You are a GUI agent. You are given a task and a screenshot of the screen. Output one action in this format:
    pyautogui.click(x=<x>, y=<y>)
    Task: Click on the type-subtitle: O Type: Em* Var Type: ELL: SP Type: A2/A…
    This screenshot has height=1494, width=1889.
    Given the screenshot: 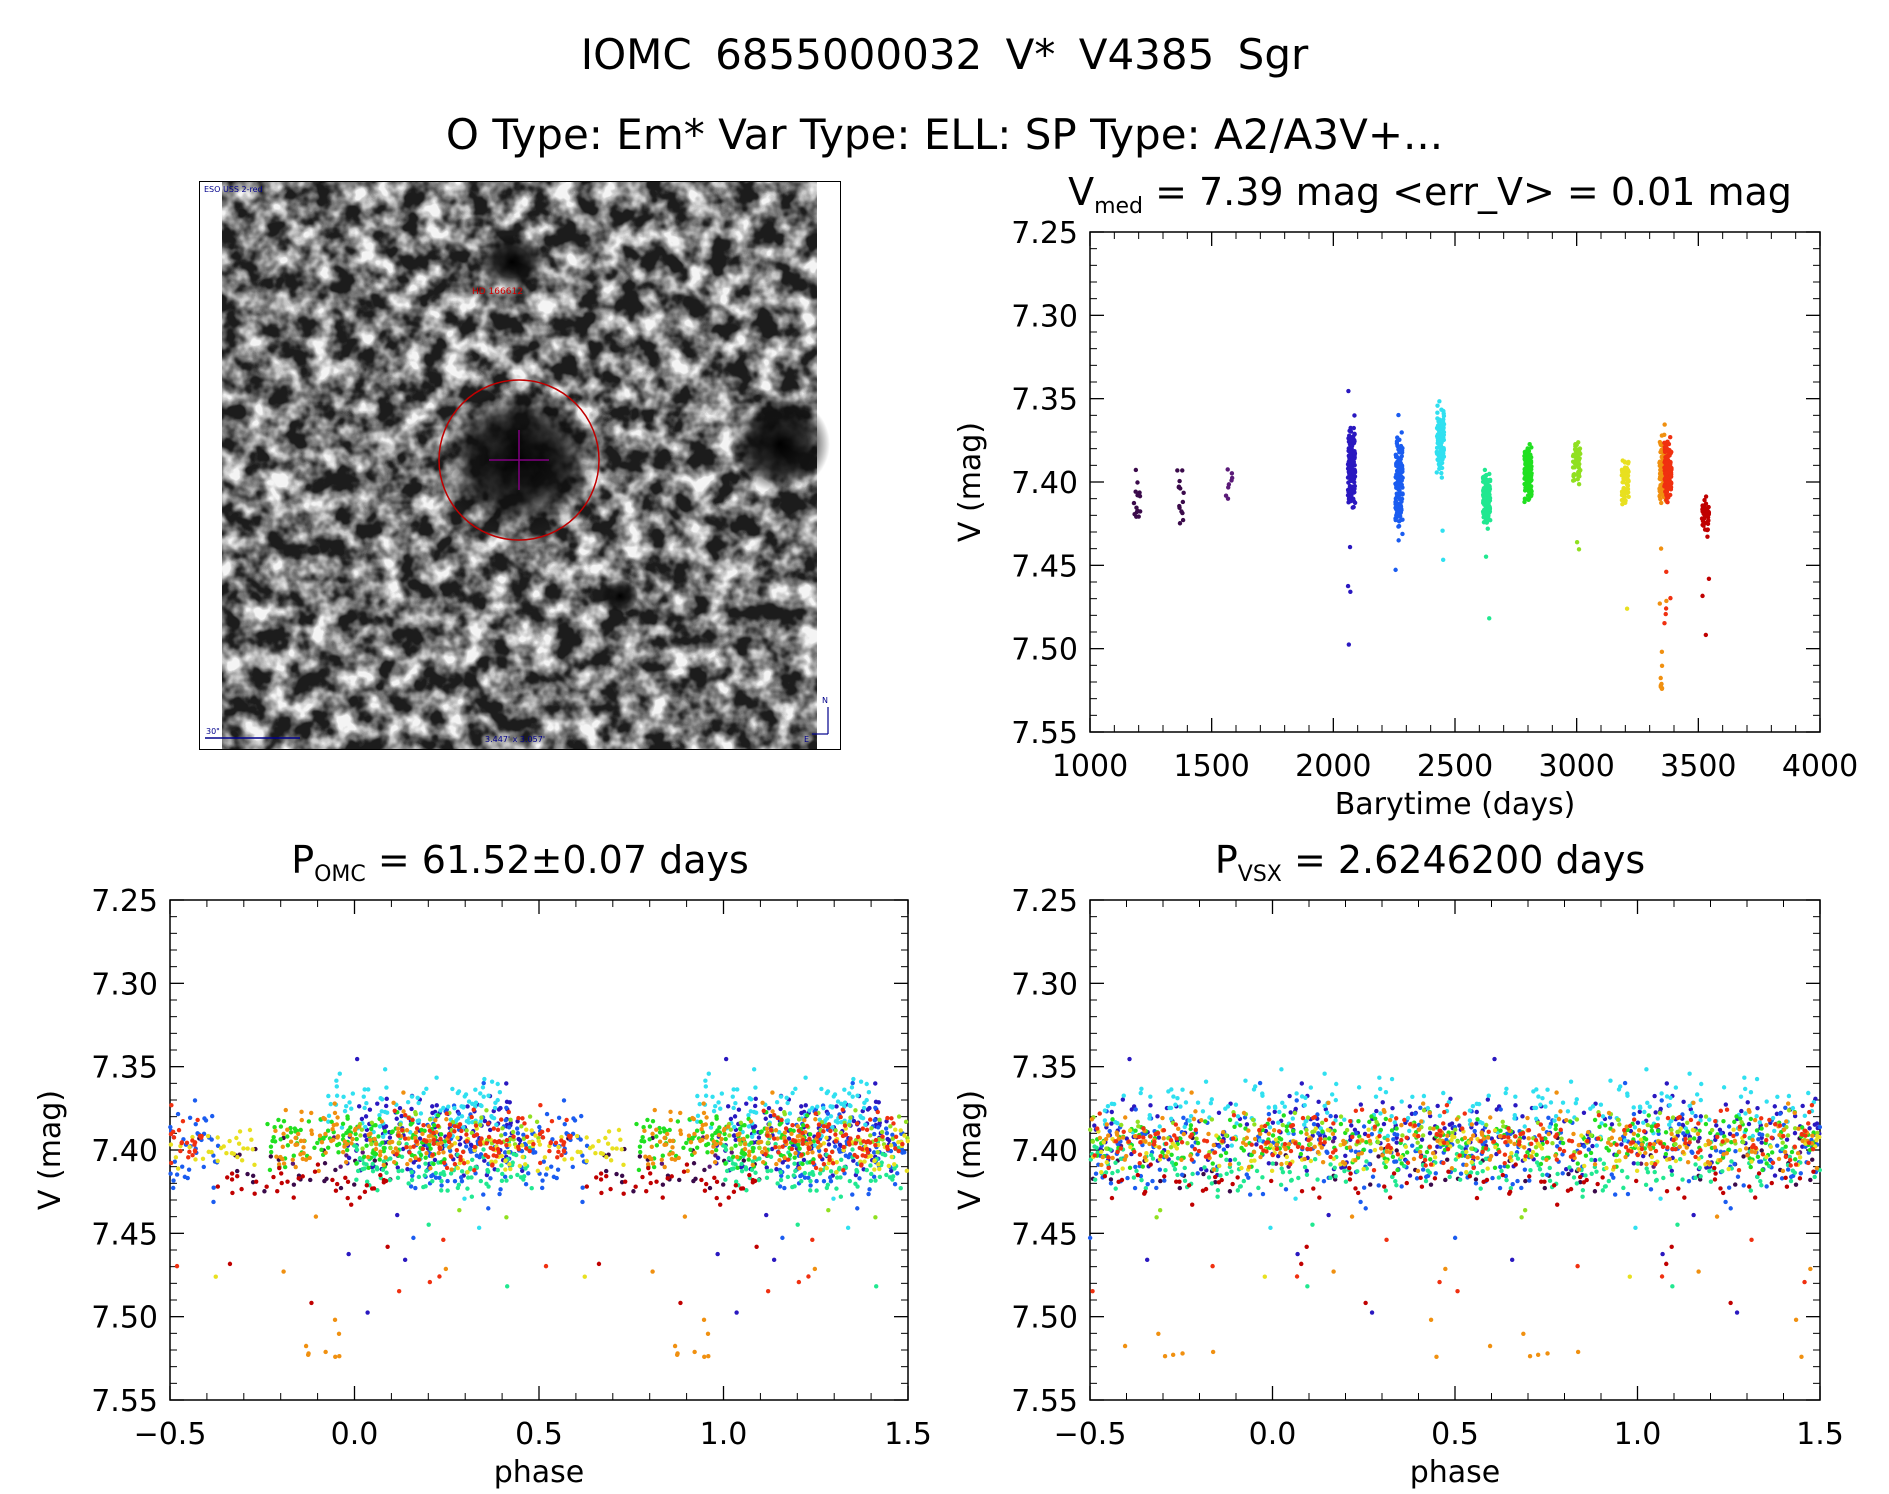 What is the action you would take?
    pyautogui.click(x=944, y=134)
    